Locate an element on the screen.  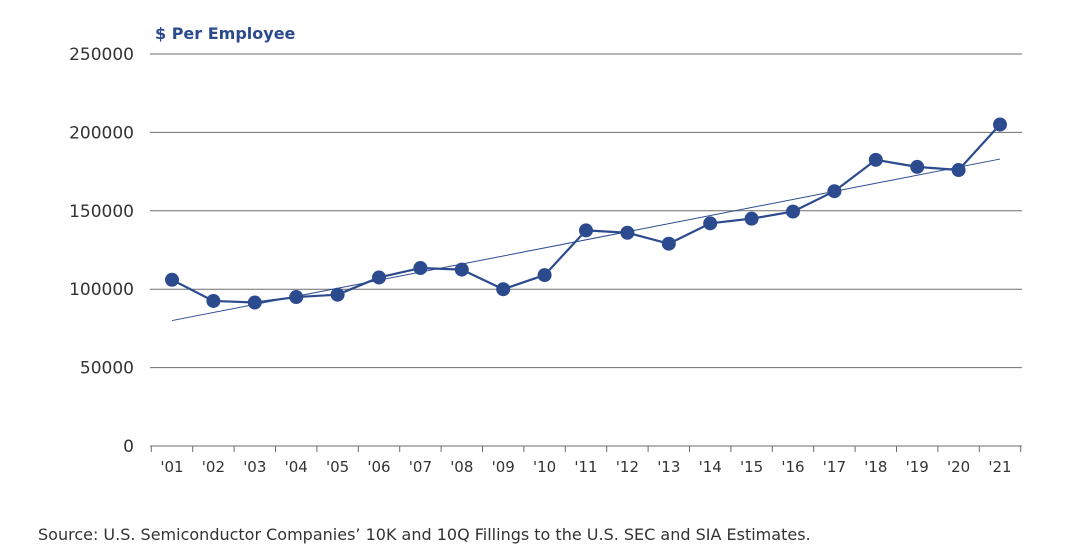
x-tick-label: '05 is located at coordinates (337, 467).